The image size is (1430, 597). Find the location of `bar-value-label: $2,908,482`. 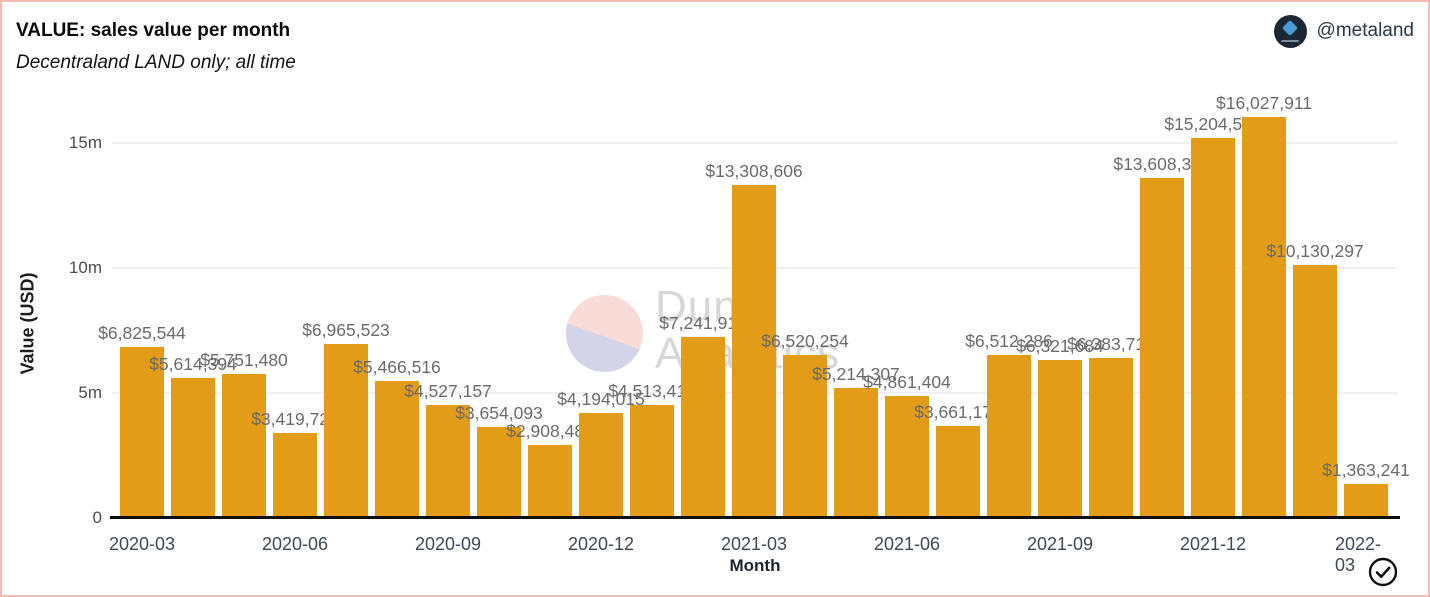

bar-value-label: $2,908,482 is located at coordinates (550, 431).